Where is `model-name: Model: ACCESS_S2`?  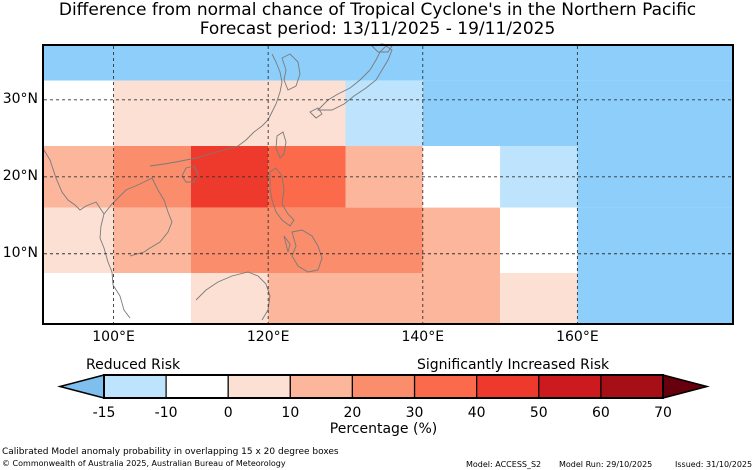
model-name: Model: ACCESS_S2 is located at coordinates (504, 464).